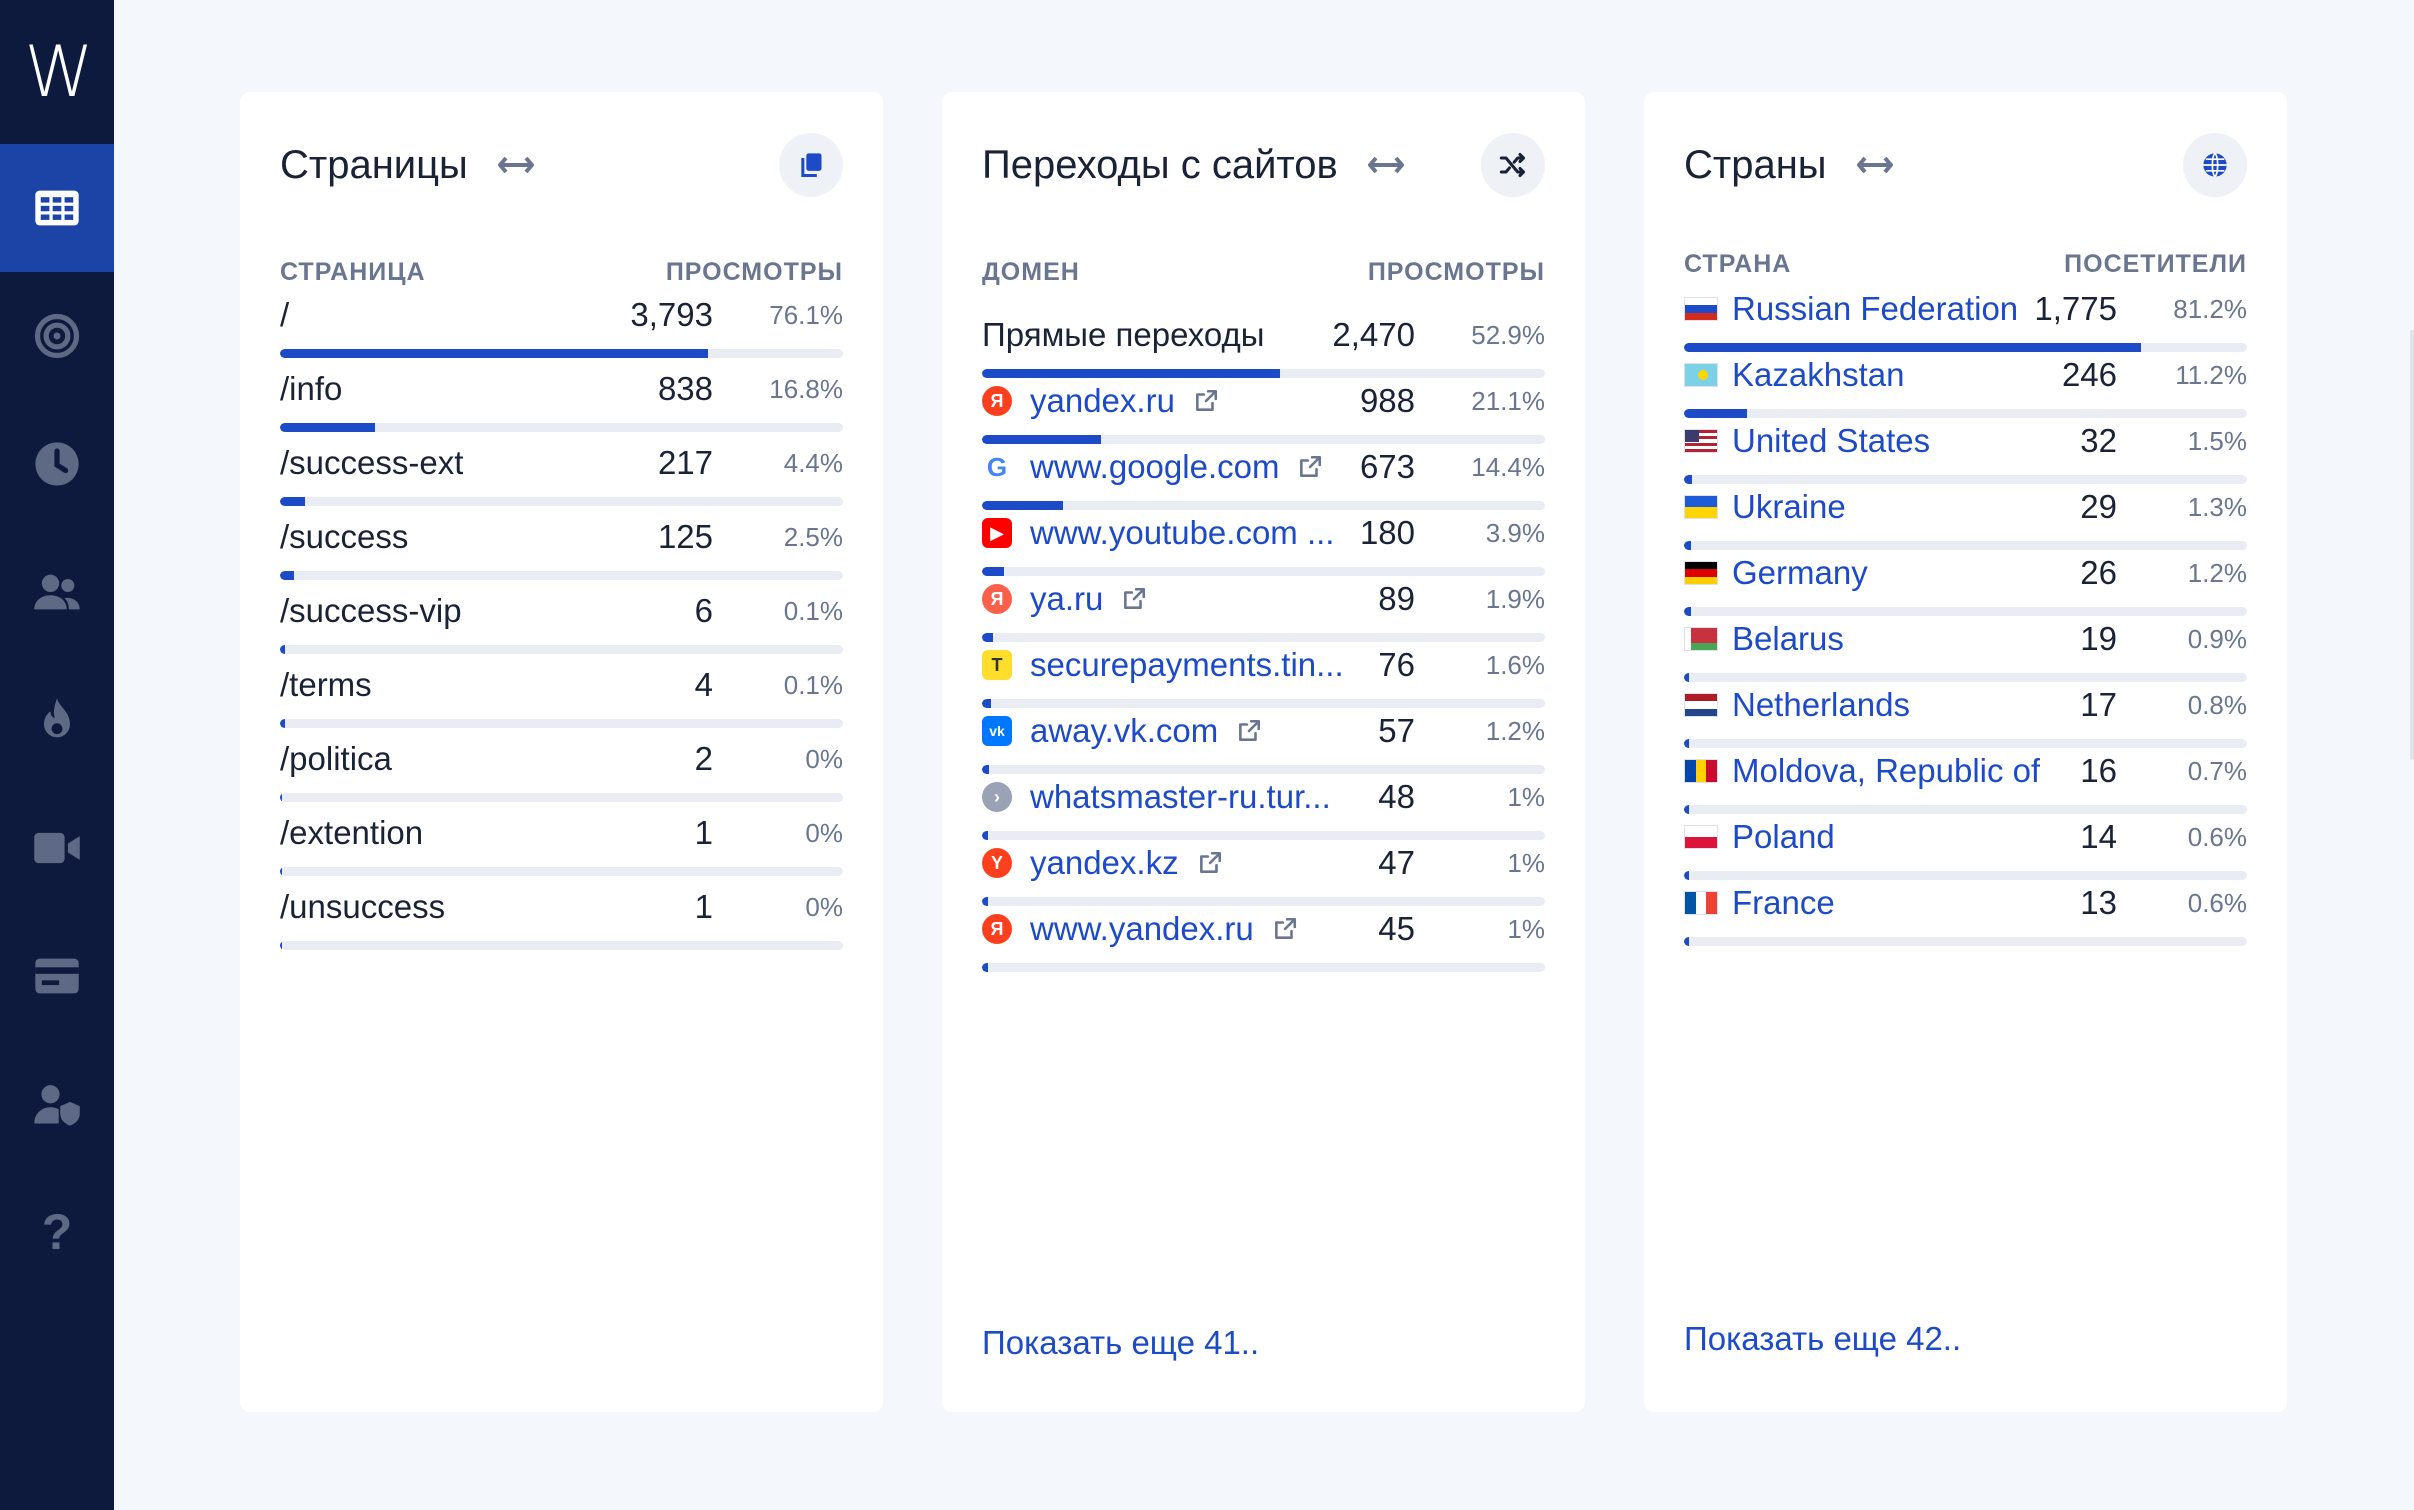 The width and height of the screenshot is (2414, 1510). I want to click on countries-row: Germany 26 1.2%, so click(1965, 587).